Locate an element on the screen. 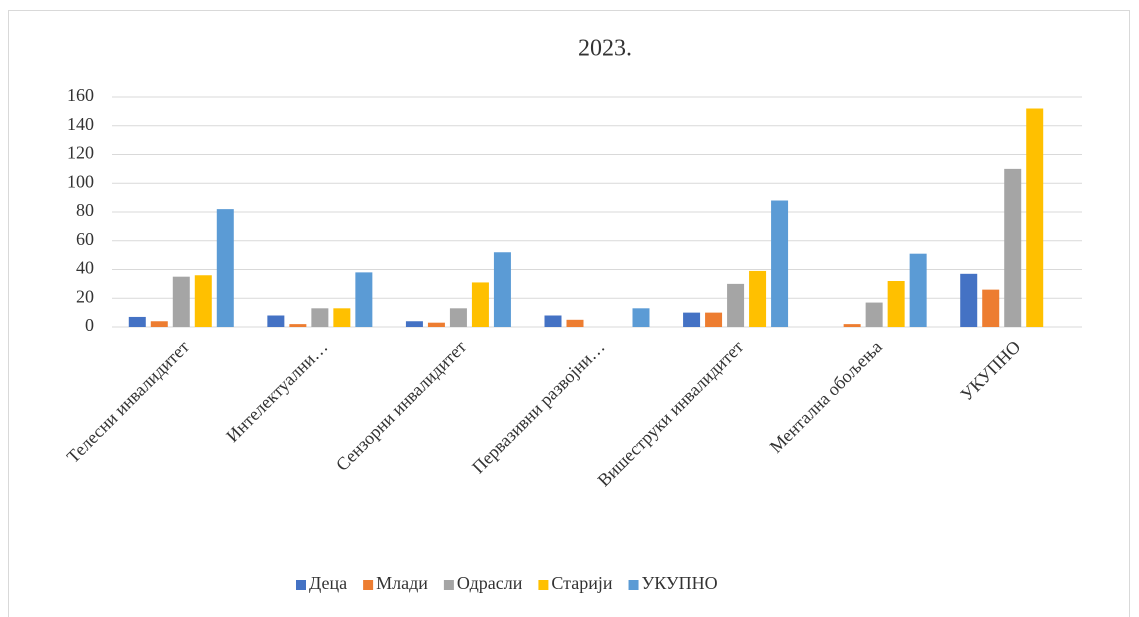 The width and height of the screenshot is (1139, 617). legend-label: УКУПНО is located at coordinates (680, 583).